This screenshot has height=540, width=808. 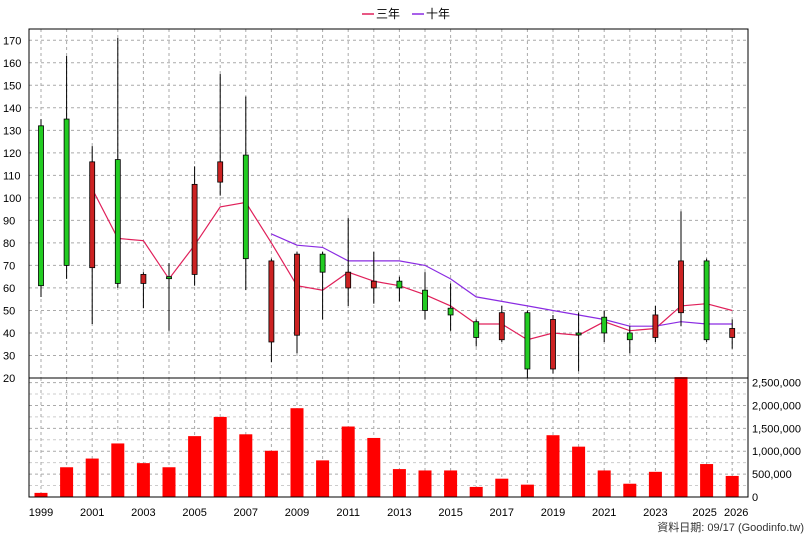 What do you see at coordinates (755, 498) in the screenshot?
I see `volume-tick-label: 0` at bounding box center [755, 498].